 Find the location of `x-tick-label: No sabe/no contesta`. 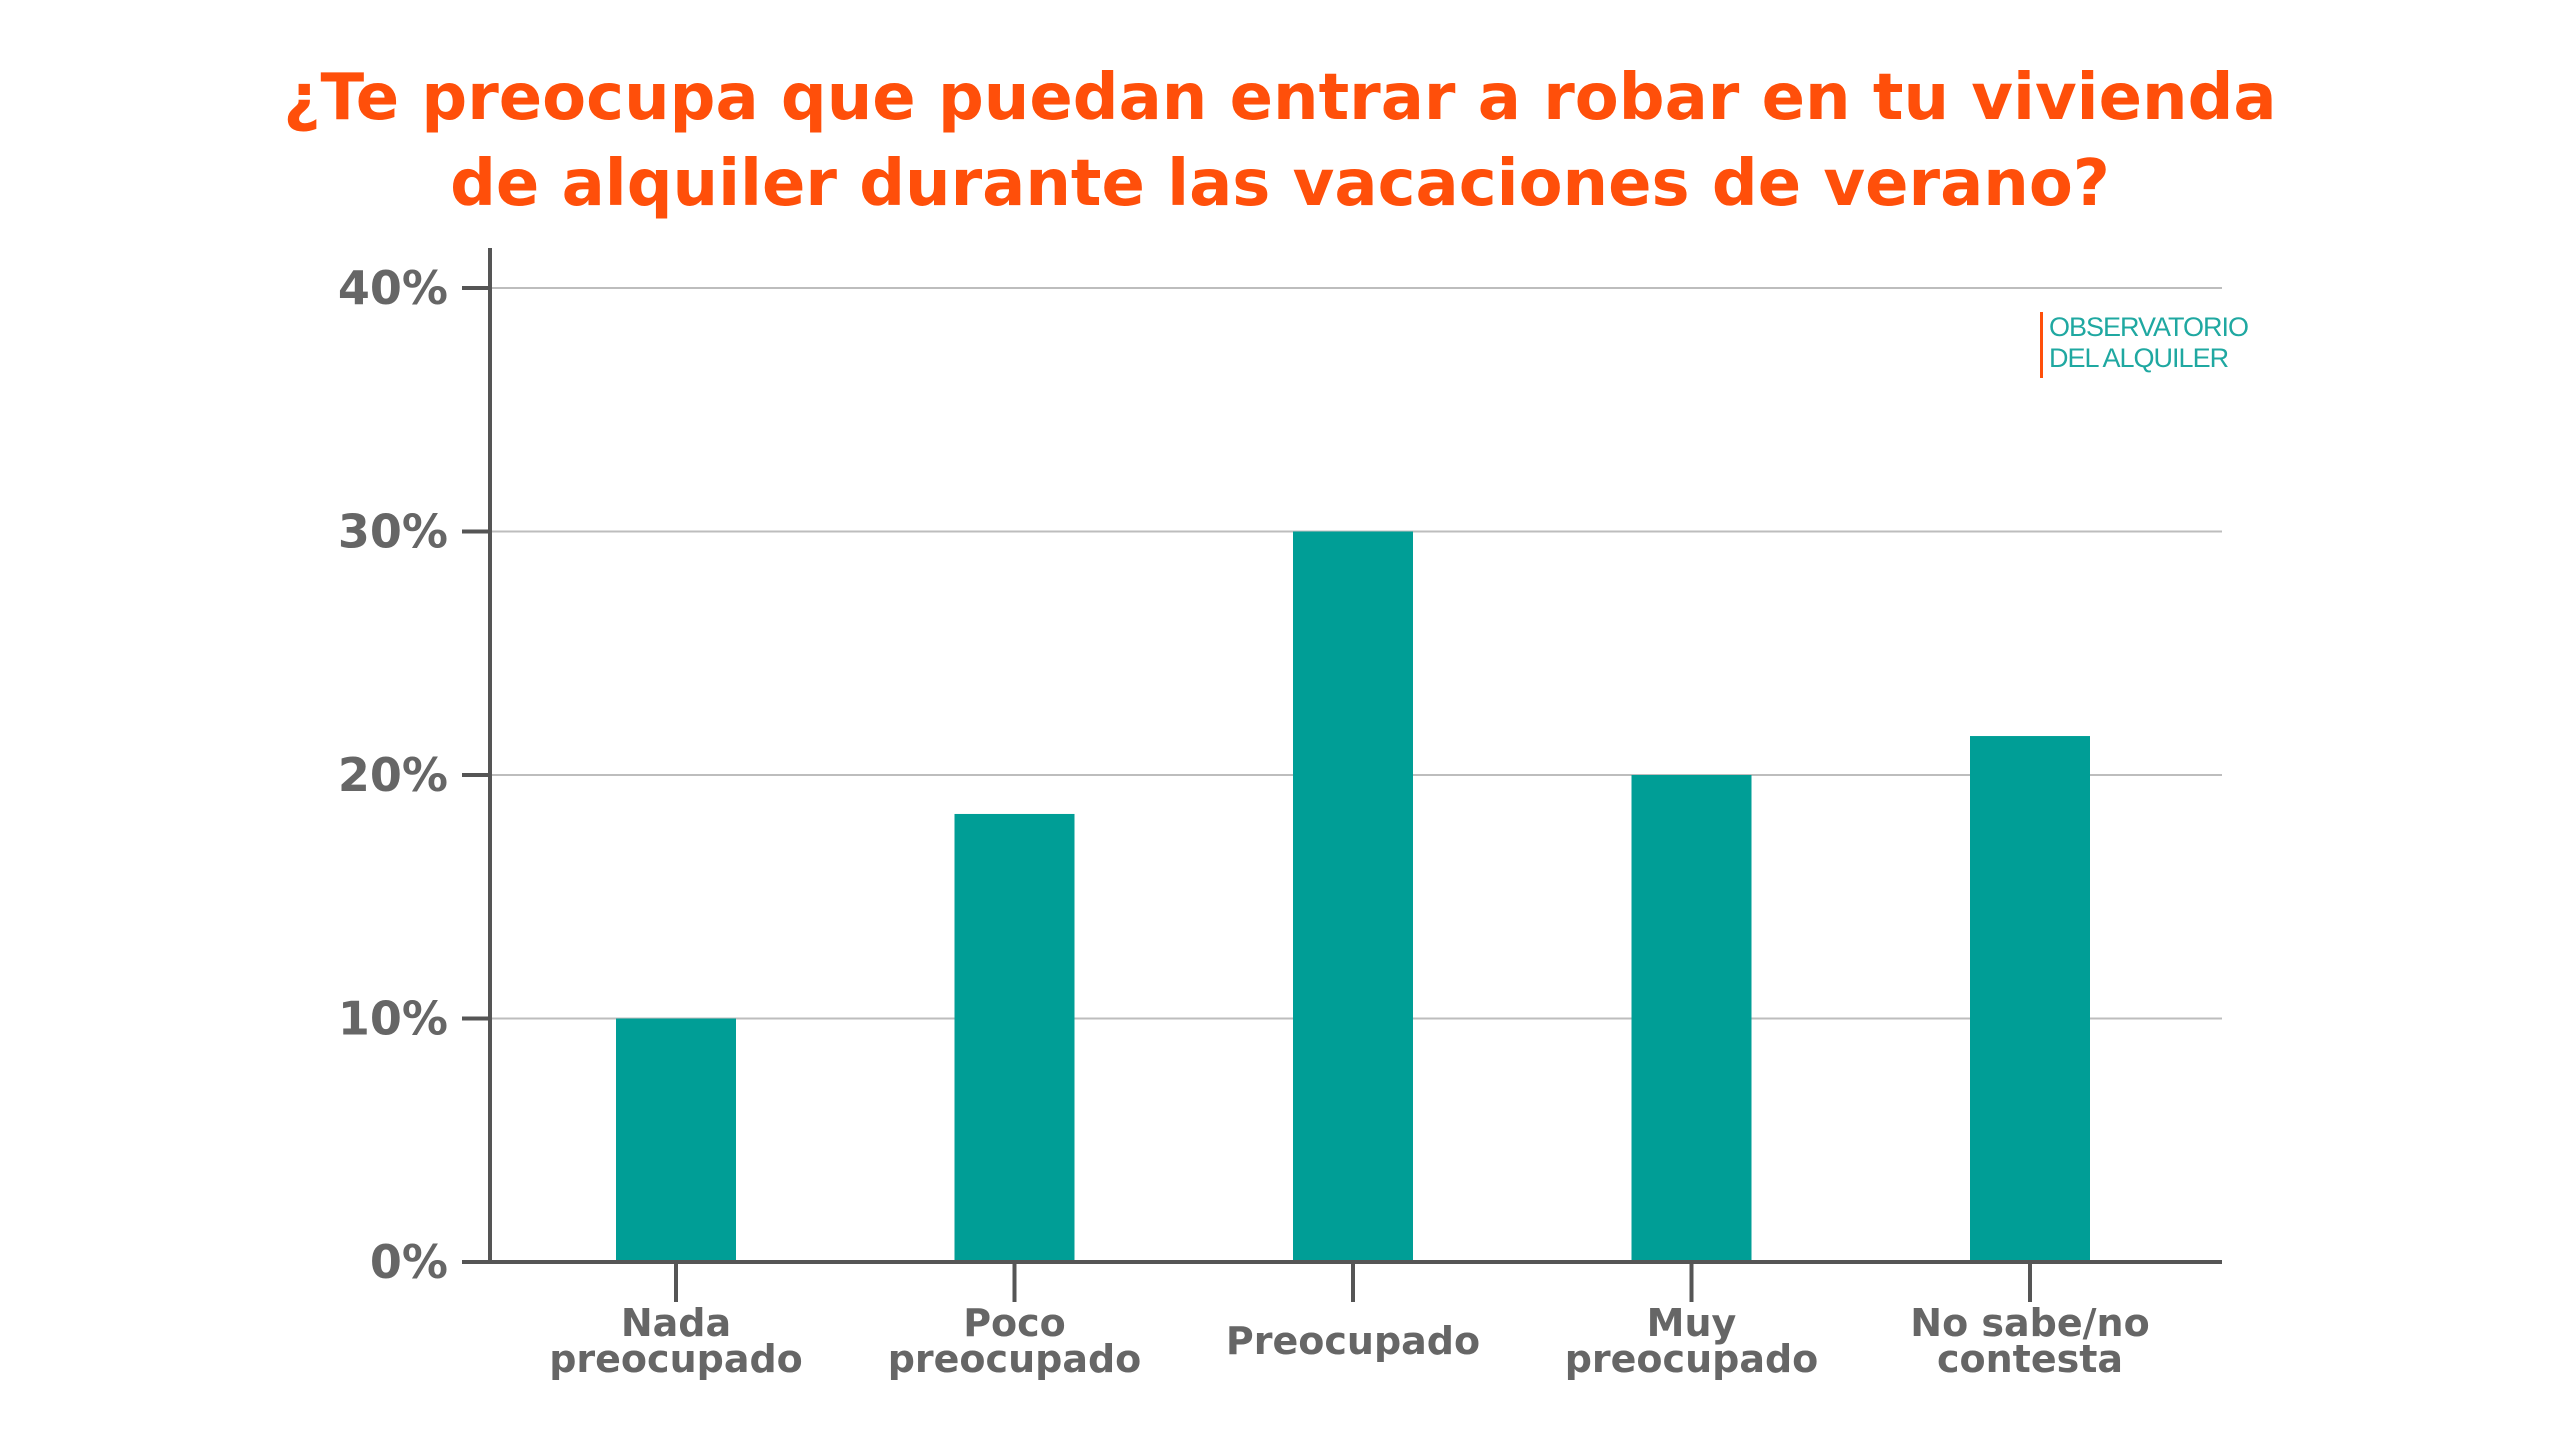

x-tick-label: No sabe/no contesta is located at coordinates (2029, 1341).